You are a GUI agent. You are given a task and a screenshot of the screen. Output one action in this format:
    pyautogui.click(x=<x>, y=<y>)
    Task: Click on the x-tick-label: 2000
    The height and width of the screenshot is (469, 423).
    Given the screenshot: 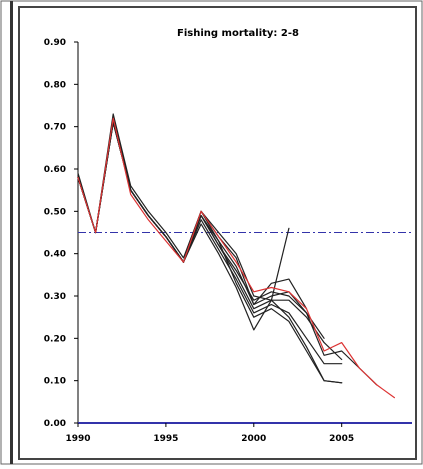 What is the action you would take?
    pyautogui.click(x=253, y=439)
    